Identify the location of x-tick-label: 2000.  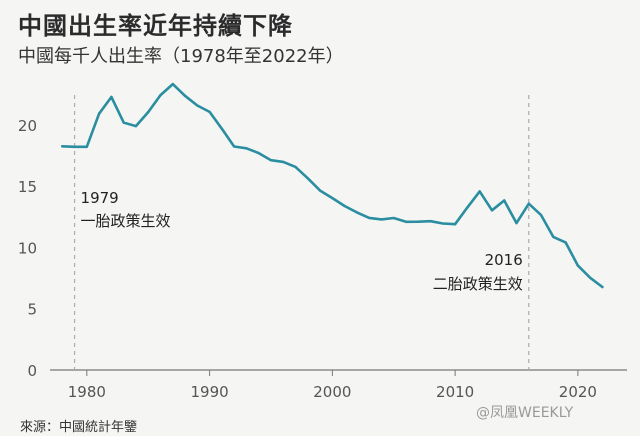
(332, 392).